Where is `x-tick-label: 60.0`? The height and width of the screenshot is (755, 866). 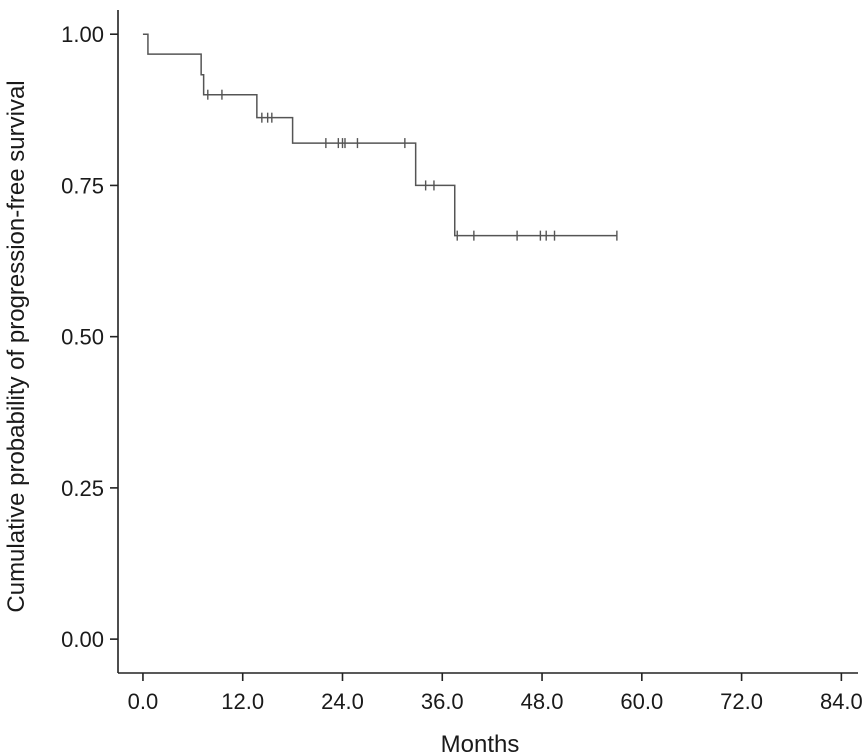 x-tick-label: 60.0 is located at coordinates (641, 701).